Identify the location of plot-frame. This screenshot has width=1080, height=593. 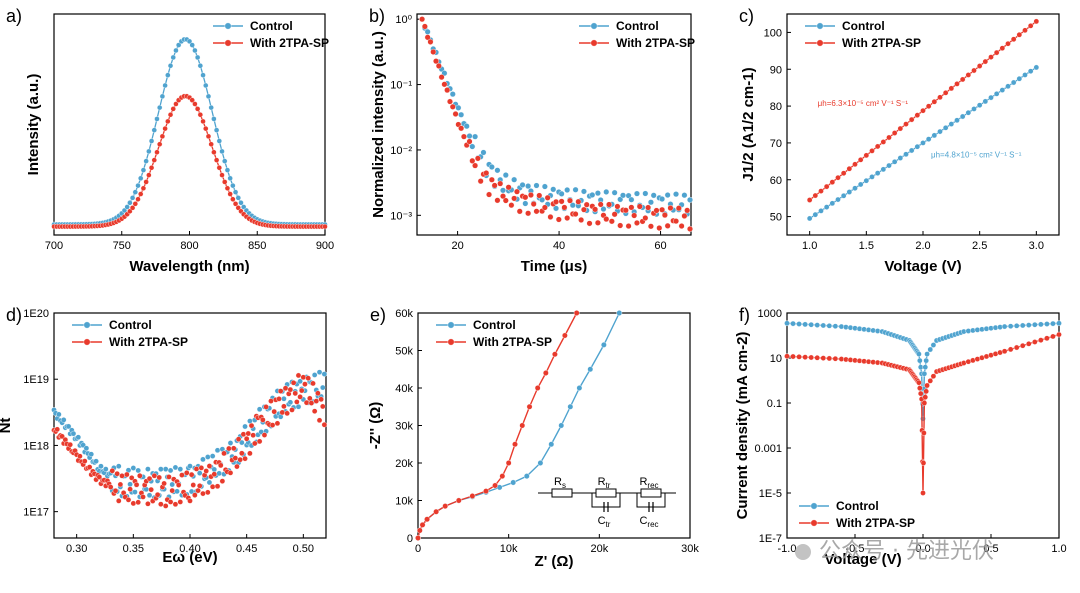
(554, 124).